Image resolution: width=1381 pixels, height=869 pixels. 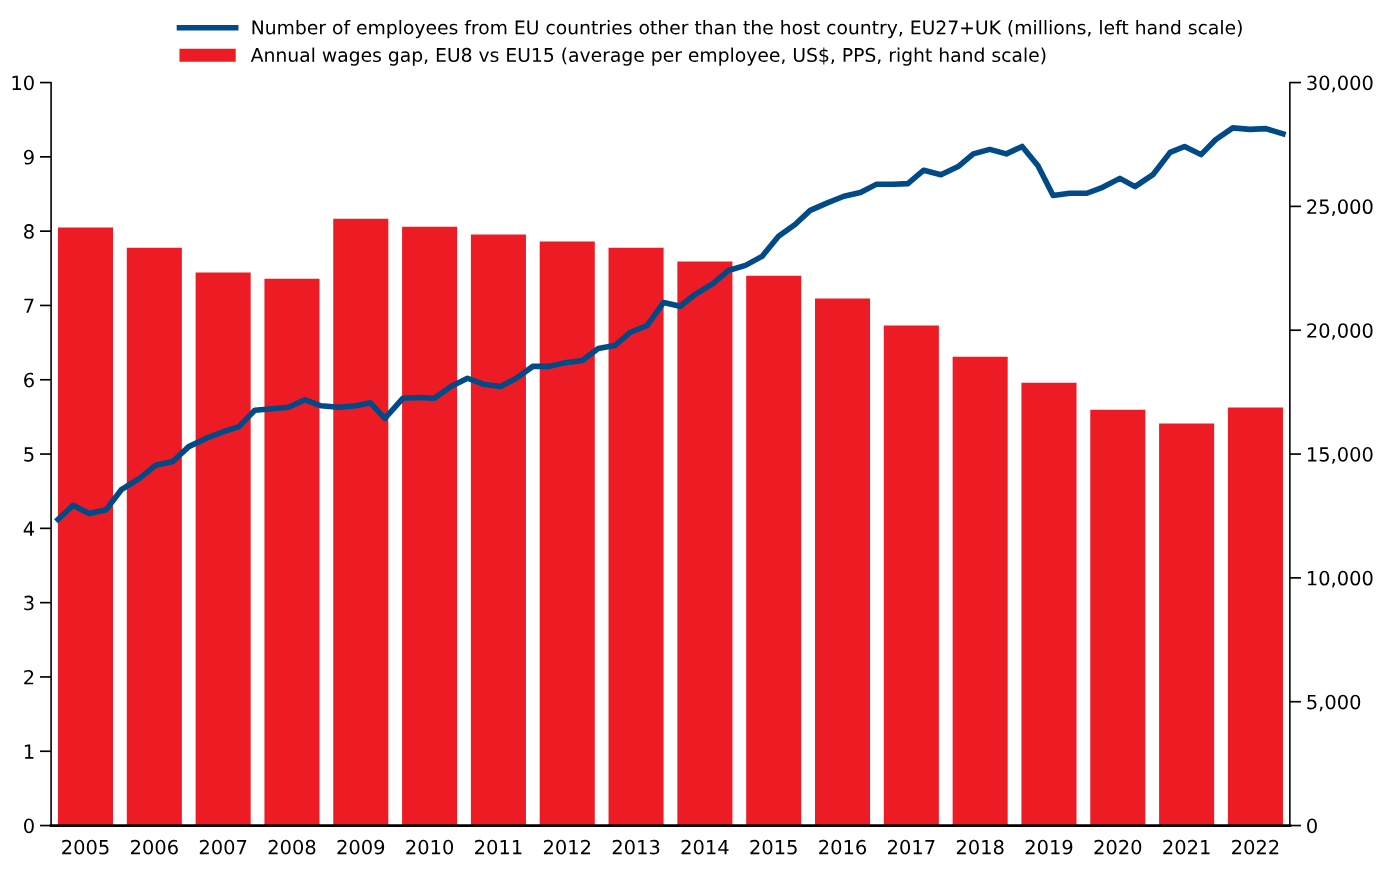 What do you see at coordinates (361, 847) in the screenshot?
I see `x-tick-label: 2009` at bounding box center [361, 847].